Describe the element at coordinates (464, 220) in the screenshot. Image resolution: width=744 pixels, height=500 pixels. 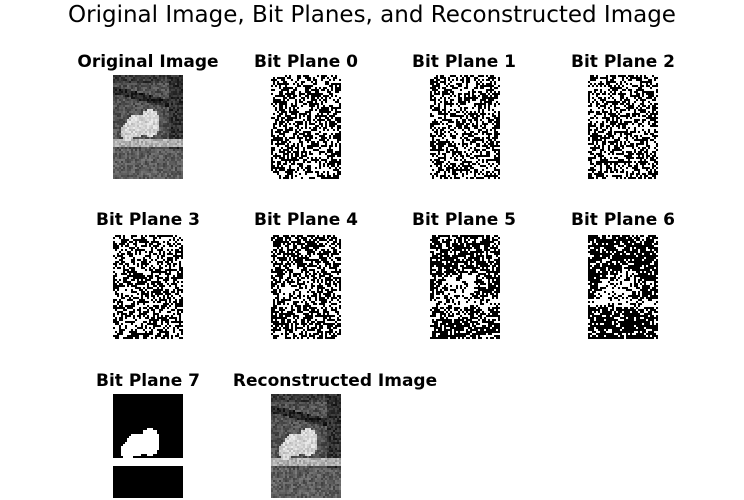
I see `panel-title-bit-plane-5: Bit Plane 5` at that location.